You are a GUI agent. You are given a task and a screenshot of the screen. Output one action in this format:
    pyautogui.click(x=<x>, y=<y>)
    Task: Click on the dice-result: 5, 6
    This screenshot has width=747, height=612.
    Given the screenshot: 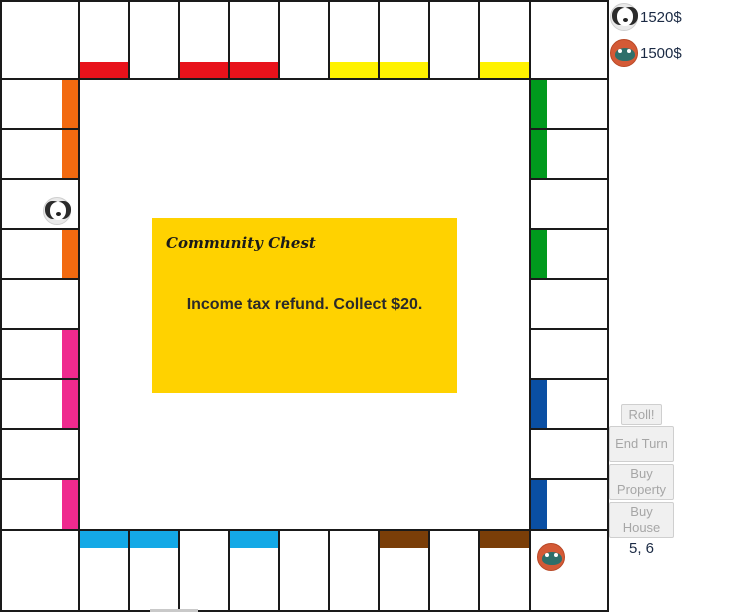 What is the action you would take?
    pyautogui.click(x=642, y=548)
    